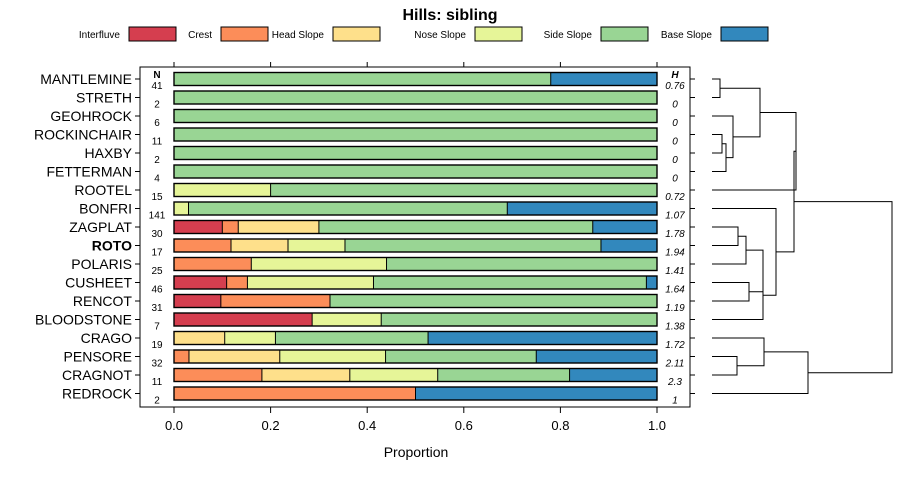 The image size is (900, 485). Describe the element at coordinates (416, 452) in the screenshot. I see `x-axis-label: Proportion` at that location.